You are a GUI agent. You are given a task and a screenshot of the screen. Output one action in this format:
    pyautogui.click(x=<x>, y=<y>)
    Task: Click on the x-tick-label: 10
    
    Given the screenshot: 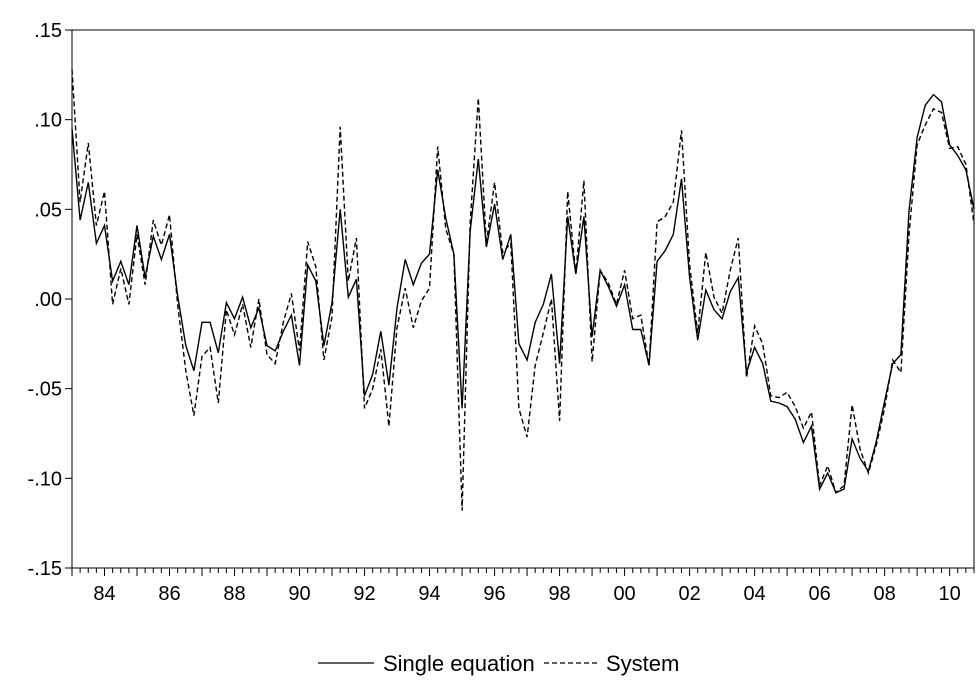 What is the action you would take?
    pyautogui.click(x=949, y=594)
    